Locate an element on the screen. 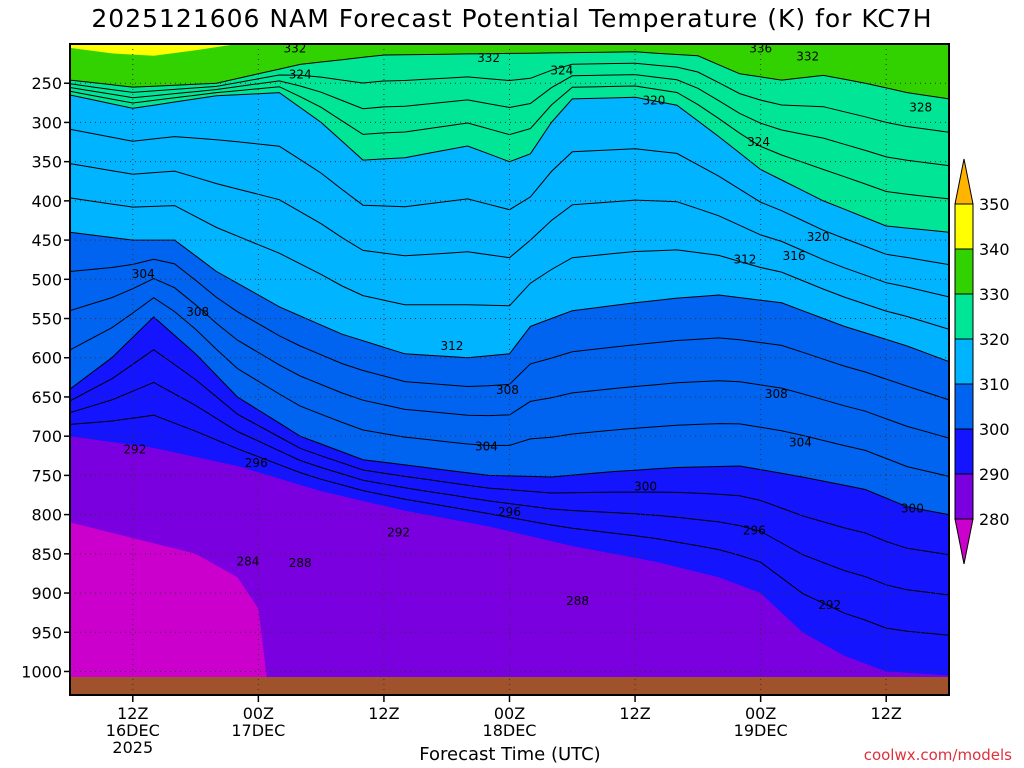  y-tick-label: 550 is located at coordinates (46, 319).